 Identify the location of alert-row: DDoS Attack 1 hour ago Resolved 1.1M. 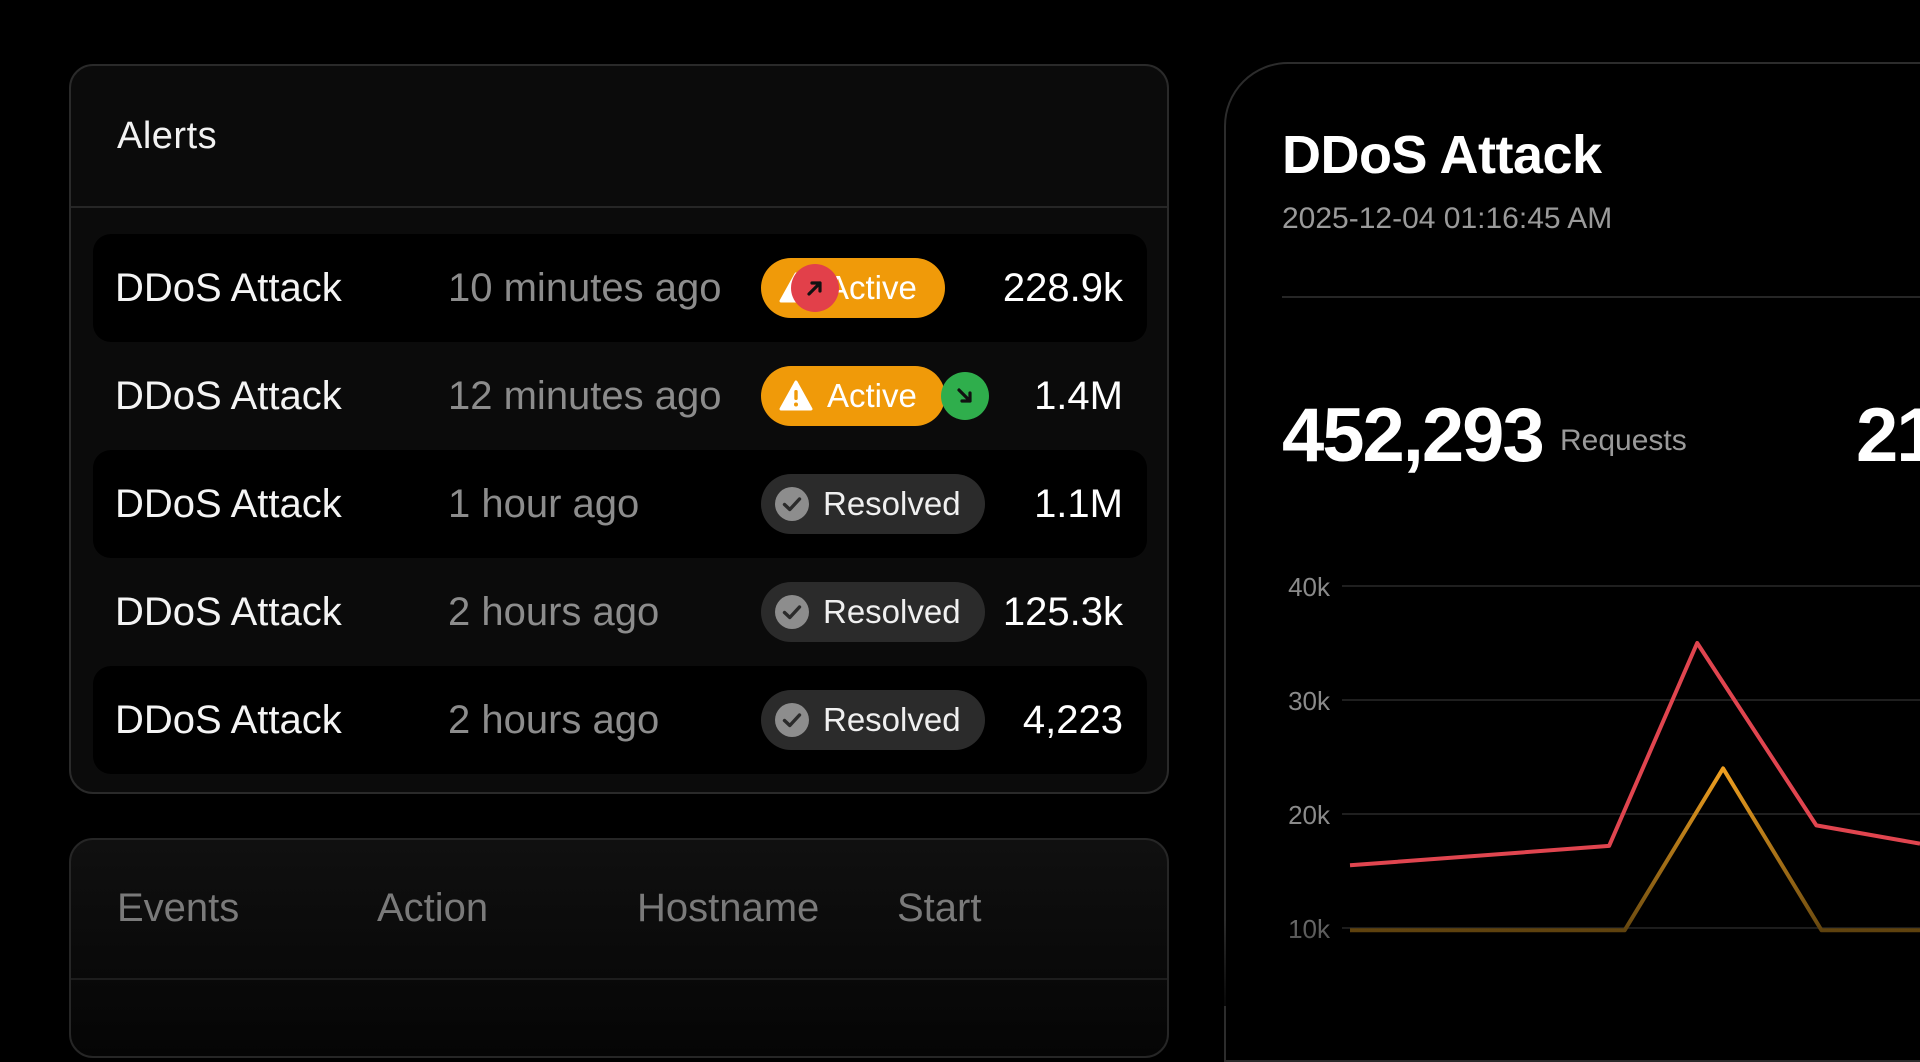
(620, 504).